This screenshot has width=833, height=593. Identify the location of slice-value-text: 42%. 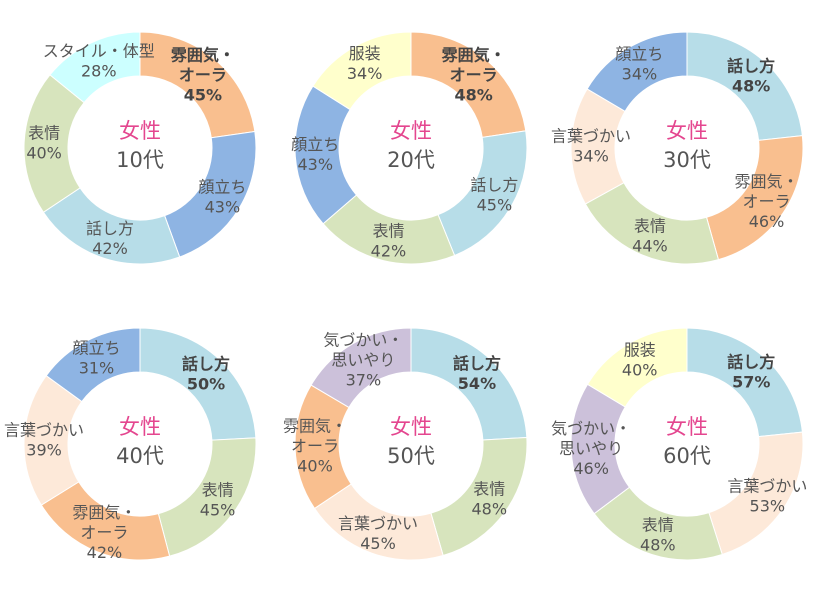
(389, 250).